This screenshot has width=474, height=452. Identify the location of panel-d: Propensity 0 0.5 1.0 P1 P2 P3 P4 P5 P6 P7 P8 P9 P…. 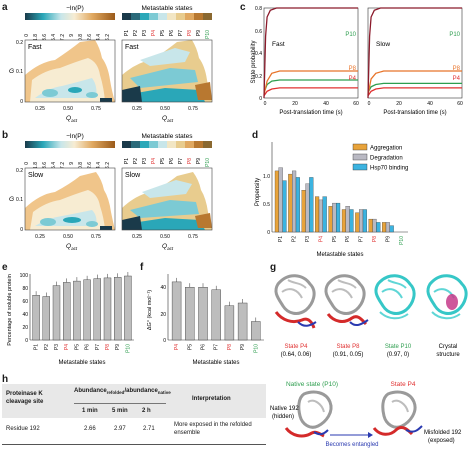
(331, 200).